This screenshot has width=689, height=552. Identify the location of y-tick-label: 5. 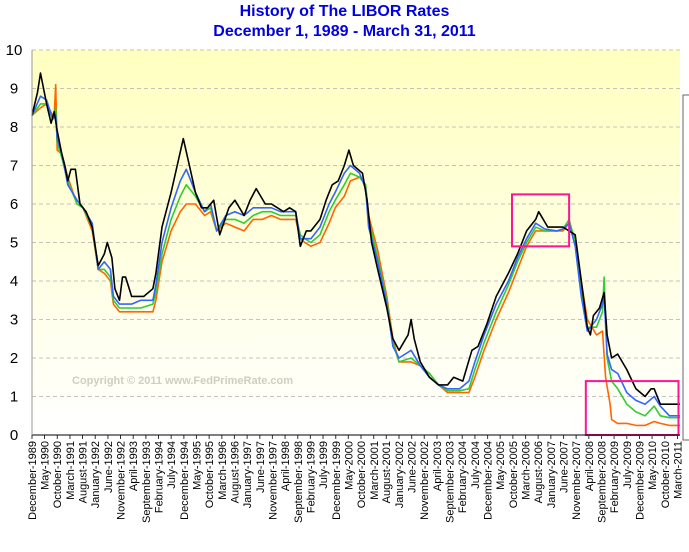
(14, 243).